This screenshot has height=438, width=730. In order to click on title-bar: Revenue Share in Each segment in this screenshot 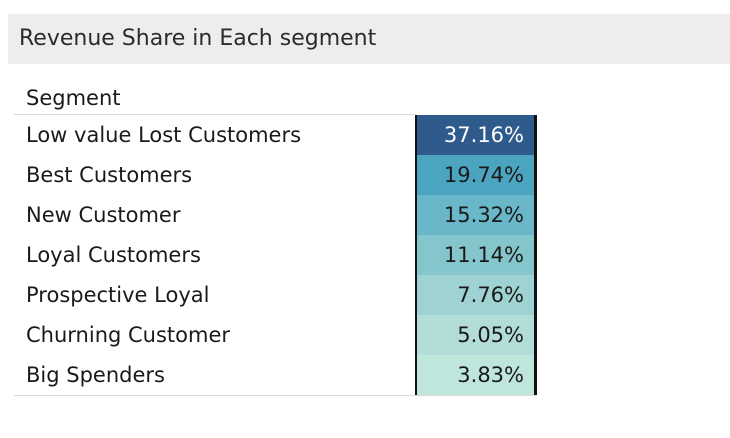, I will do `click(369, 39)`.